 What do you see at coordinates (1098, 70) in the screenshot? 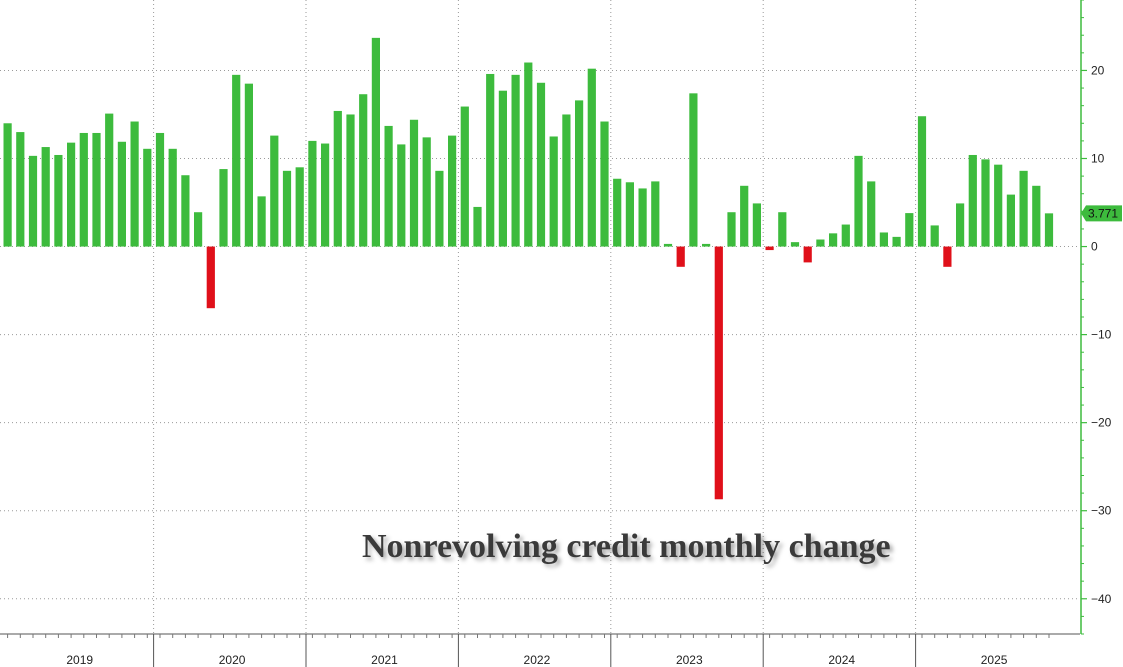
I see `y-tick-label: 20` at bounding box center [1098, 70].